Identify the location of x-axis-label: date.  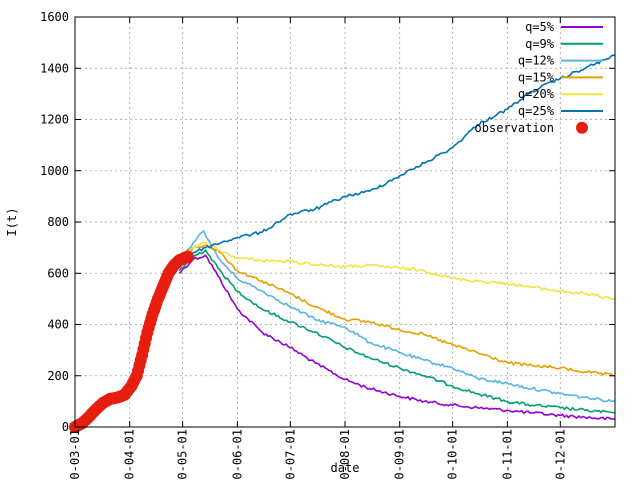
(345, 468).